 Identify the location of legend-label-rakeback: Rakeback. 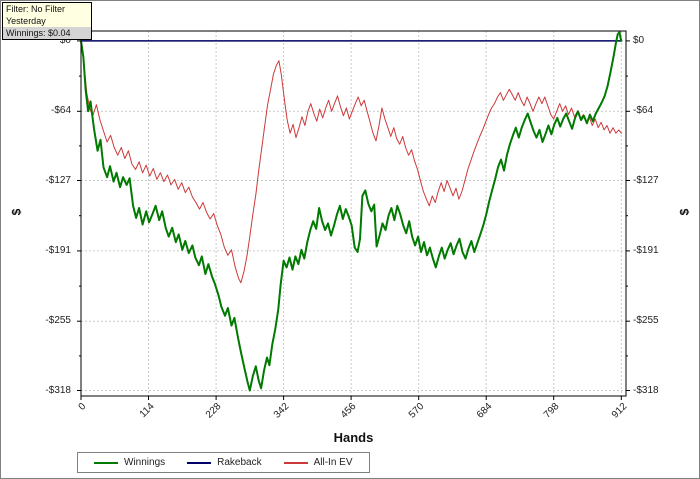
(239, 462).